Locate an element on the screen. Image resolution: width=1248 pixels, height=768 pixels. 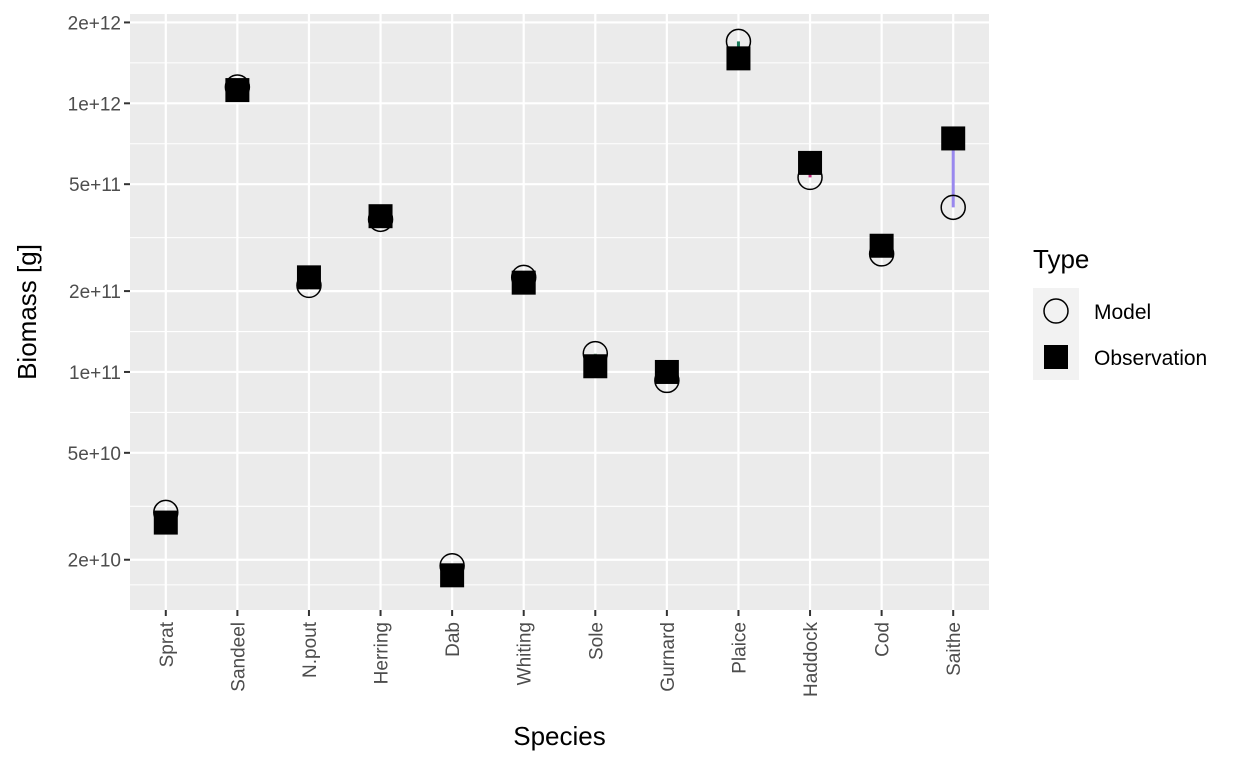
legend-title: Type is located at coordinates (1061, 259).